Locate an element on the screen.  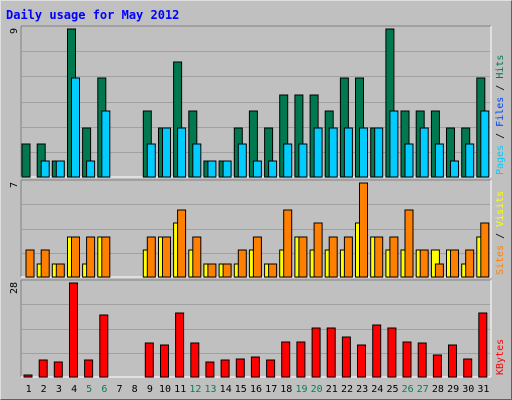
x-tick-label-16: 16 is located at coordinates (256, 389).